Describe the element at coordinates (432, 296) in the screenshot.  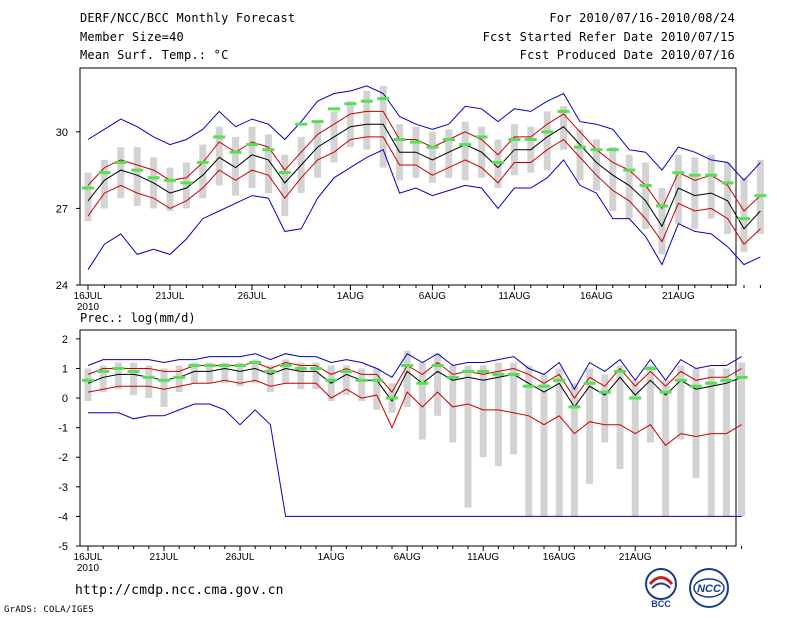
I see `x-tick-label: 6AUG` at that location.